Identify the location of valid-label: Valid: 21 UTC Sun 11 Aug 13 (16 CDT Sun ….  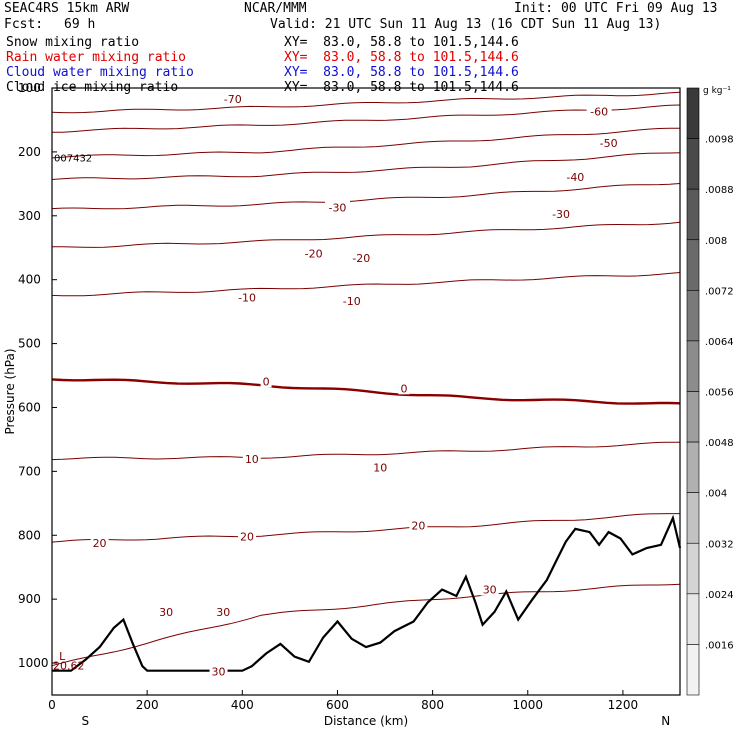
(466, 24).